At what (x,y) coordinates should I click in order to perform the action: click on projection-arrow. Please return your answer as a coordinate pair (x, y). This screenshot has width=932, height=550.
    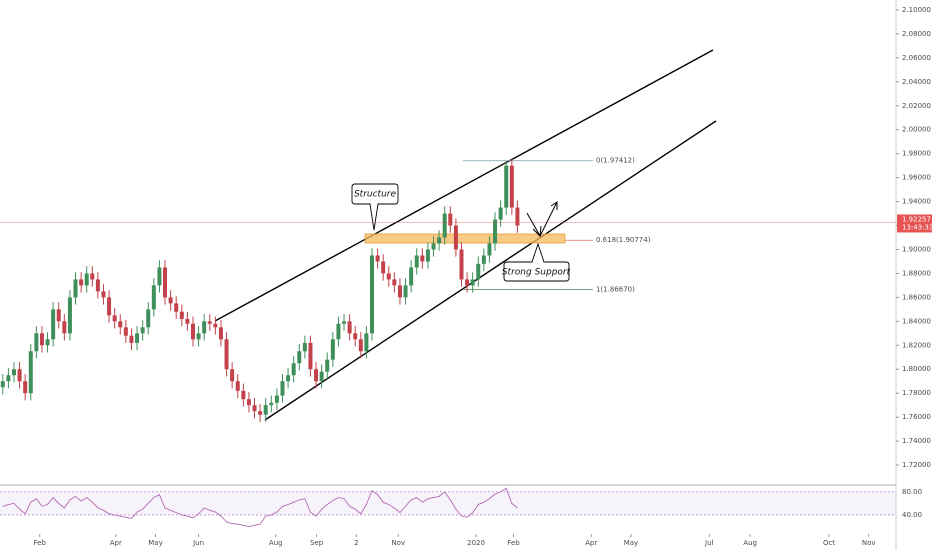
    Looking at the image, I should click on (542, 219).